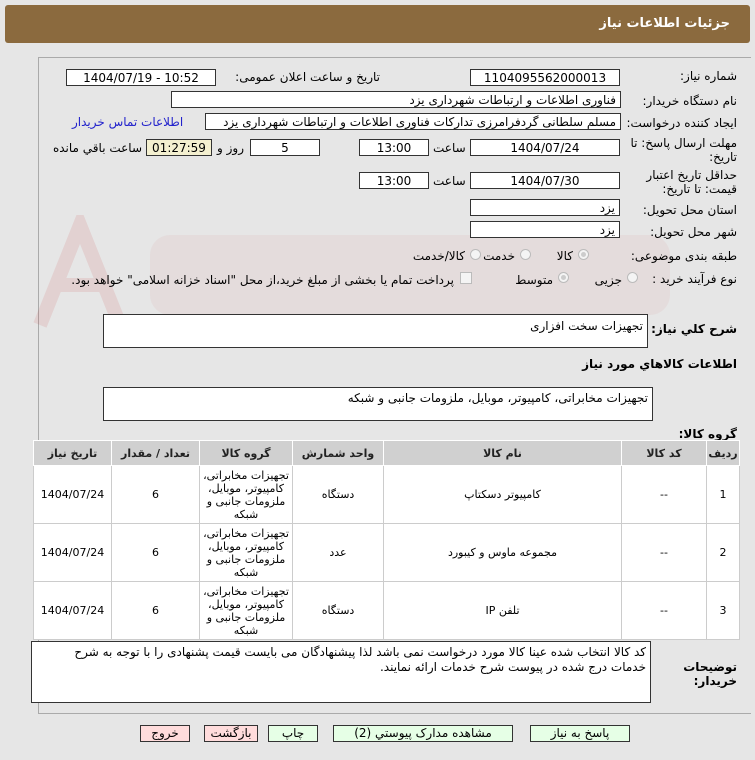 The height and width of the screenshot is (760, 755). What do you see at coordinates (449, 181) in the screenshot?
I see `validity-time-label: ساعت` at bounding box center [449, 181].